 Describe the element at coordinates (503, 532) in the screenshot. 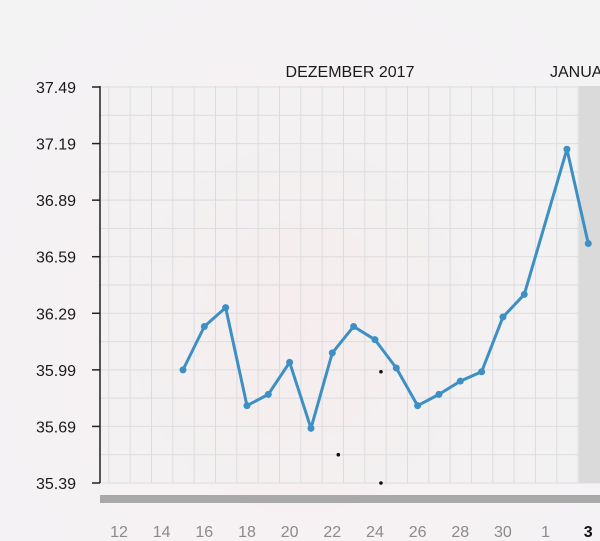

I see `x-tick-label: 30` at that location.